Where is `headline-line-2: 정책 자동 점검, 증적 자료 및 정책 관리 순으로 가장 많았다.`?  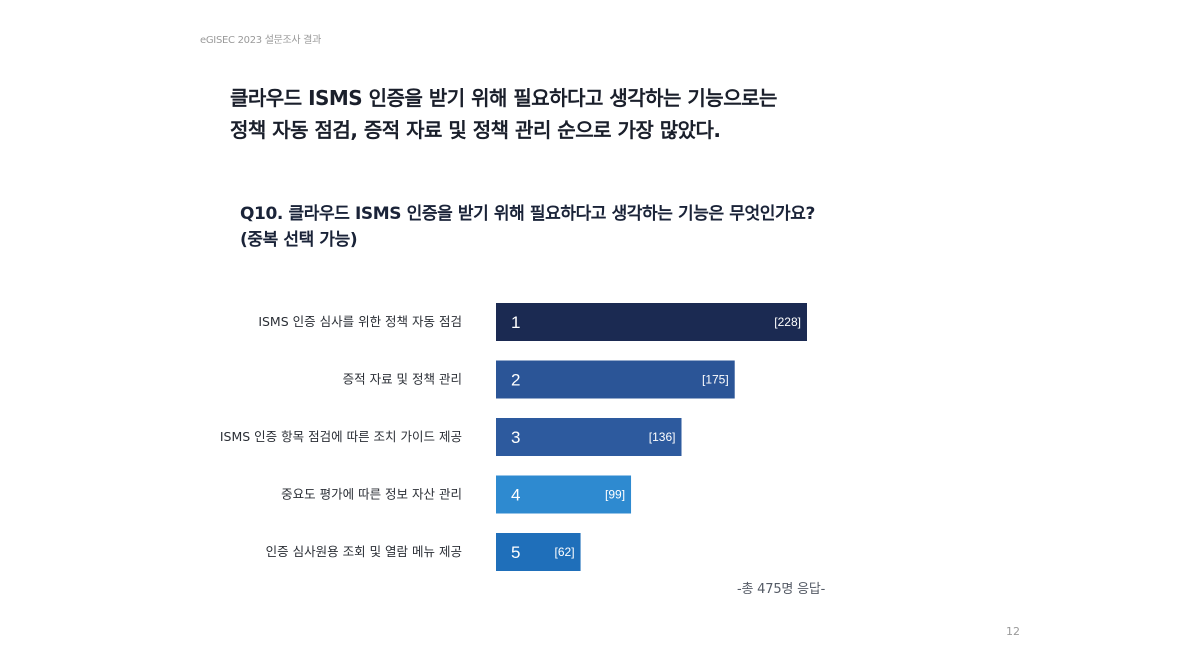
headline-line-2: 정책 자동 점검, 증적 자료 및 정책 관리 순으로 가장 많았다. is located at coordinates (475, 130).